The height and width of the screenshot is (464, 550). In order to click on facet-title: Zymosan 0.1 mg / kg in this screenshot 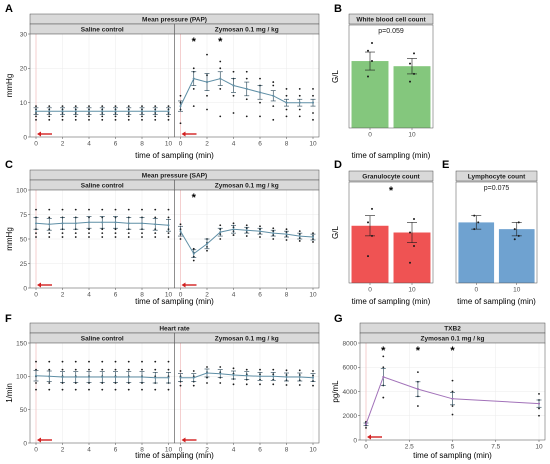, I will do `click(247, 30)`.